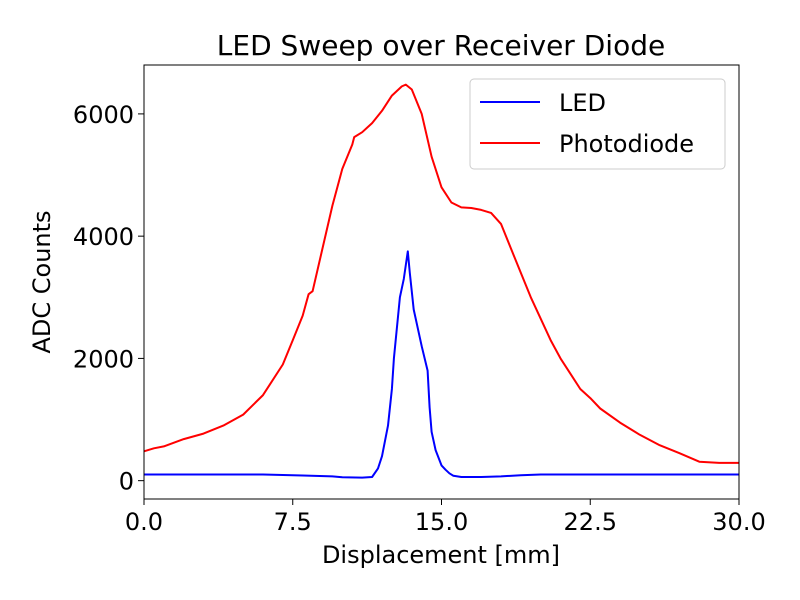  I want to click on x-axis-label: Displacement [mm], so click(441, 555).